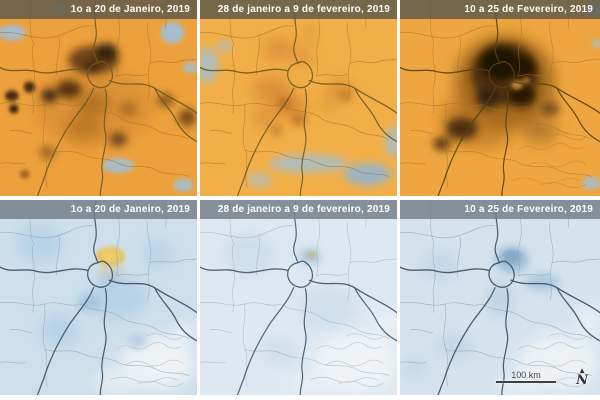 This screenshot has height=400, width=600. I want to click on scale-bar-line, so click(526, 382).